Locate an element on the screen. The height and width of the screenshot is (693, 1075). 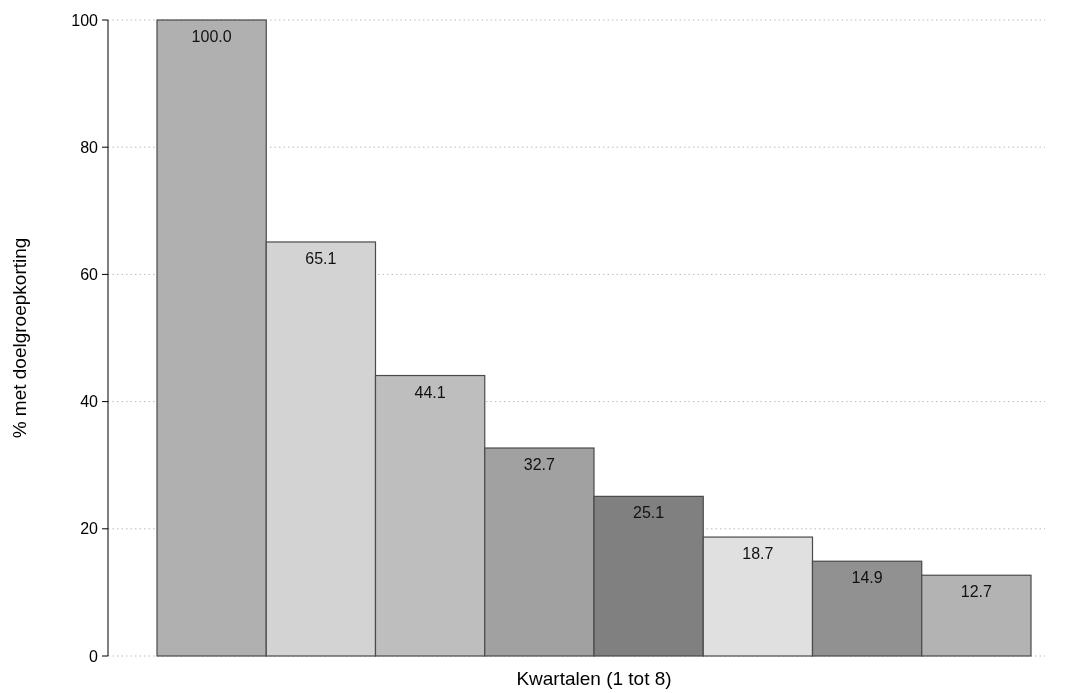
y-axis-title: % met doelgroepkorting is located at coordinates (19, 338).